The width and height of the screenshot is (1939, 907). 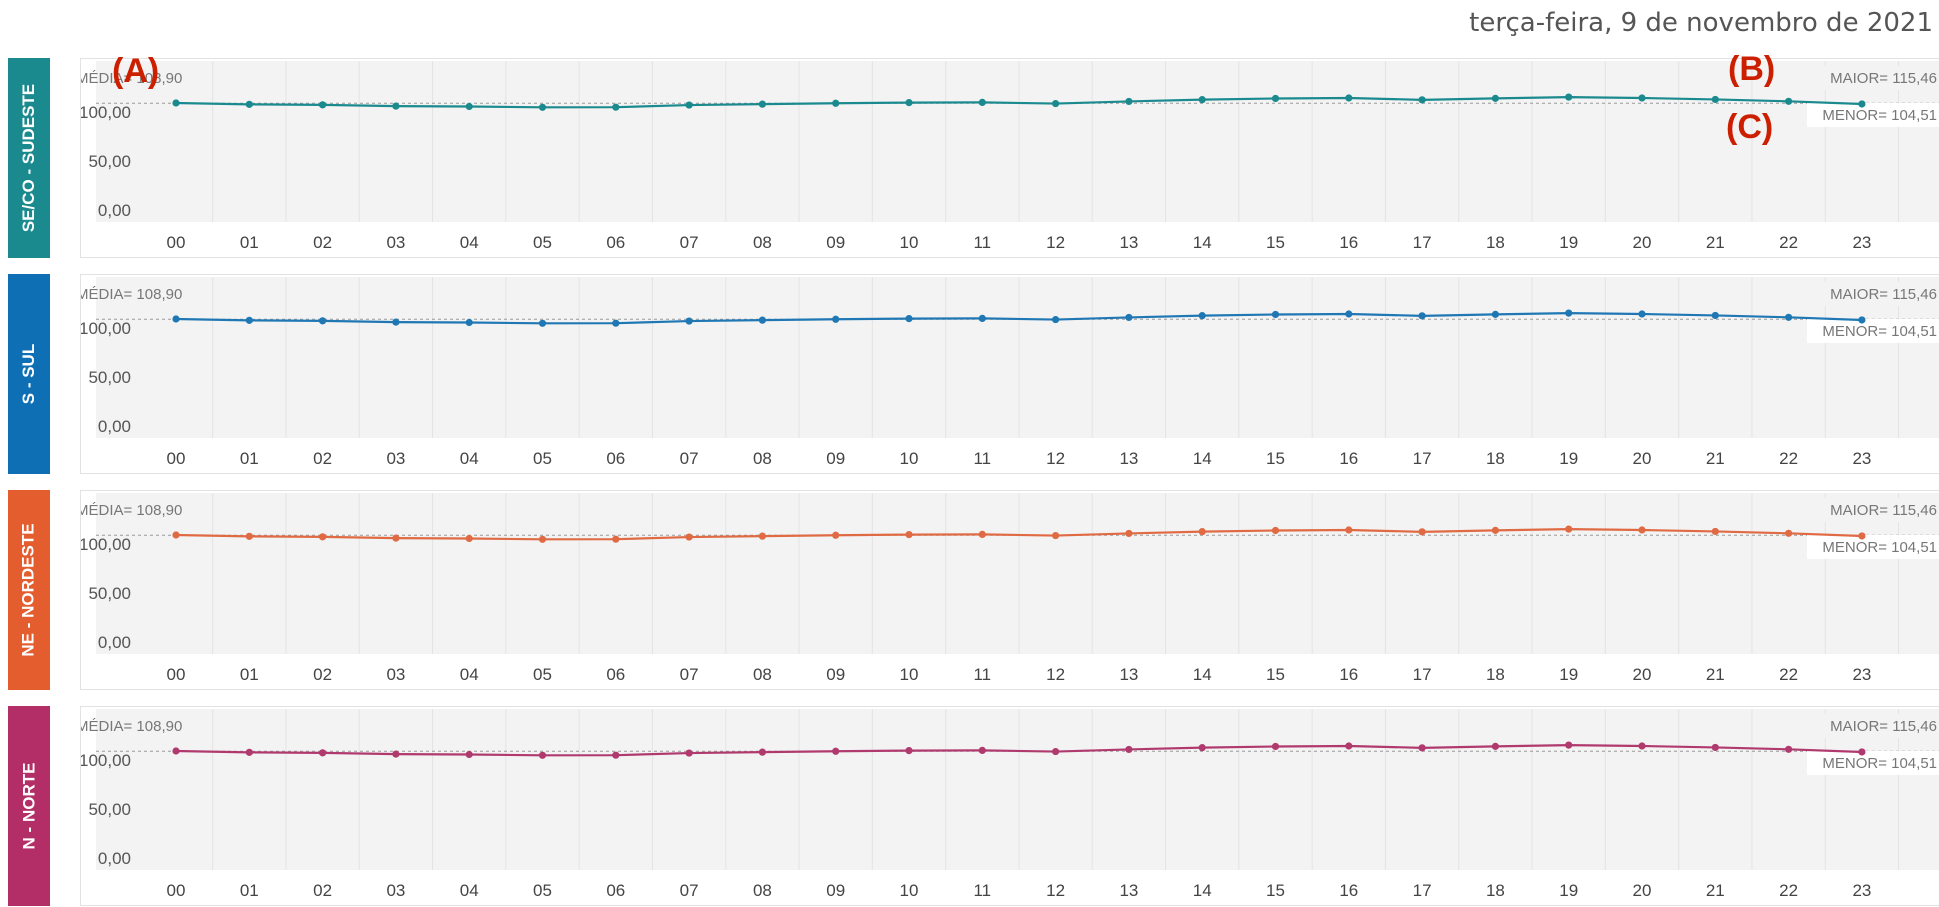 What do you see at coordinates (1715, 890) in the screenshot?
I see `x-tick-label: 21` at bounding box center [1715, 890].